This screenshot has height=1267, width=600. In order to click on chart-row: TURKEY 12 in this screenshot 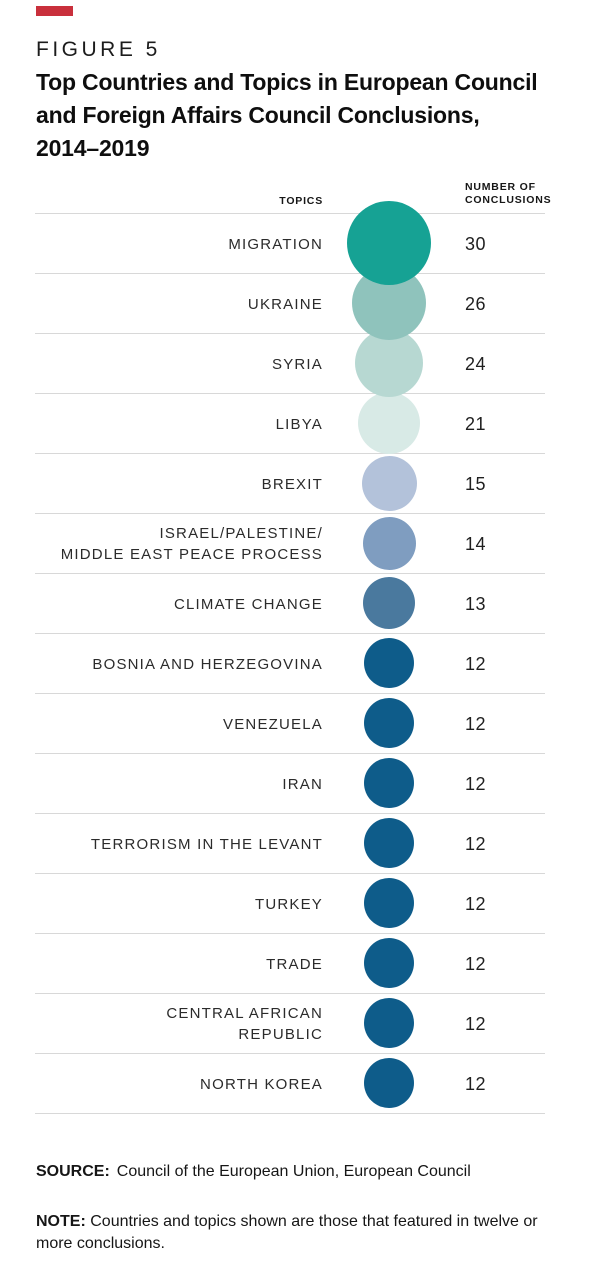, I will do `click(290, 903)`.